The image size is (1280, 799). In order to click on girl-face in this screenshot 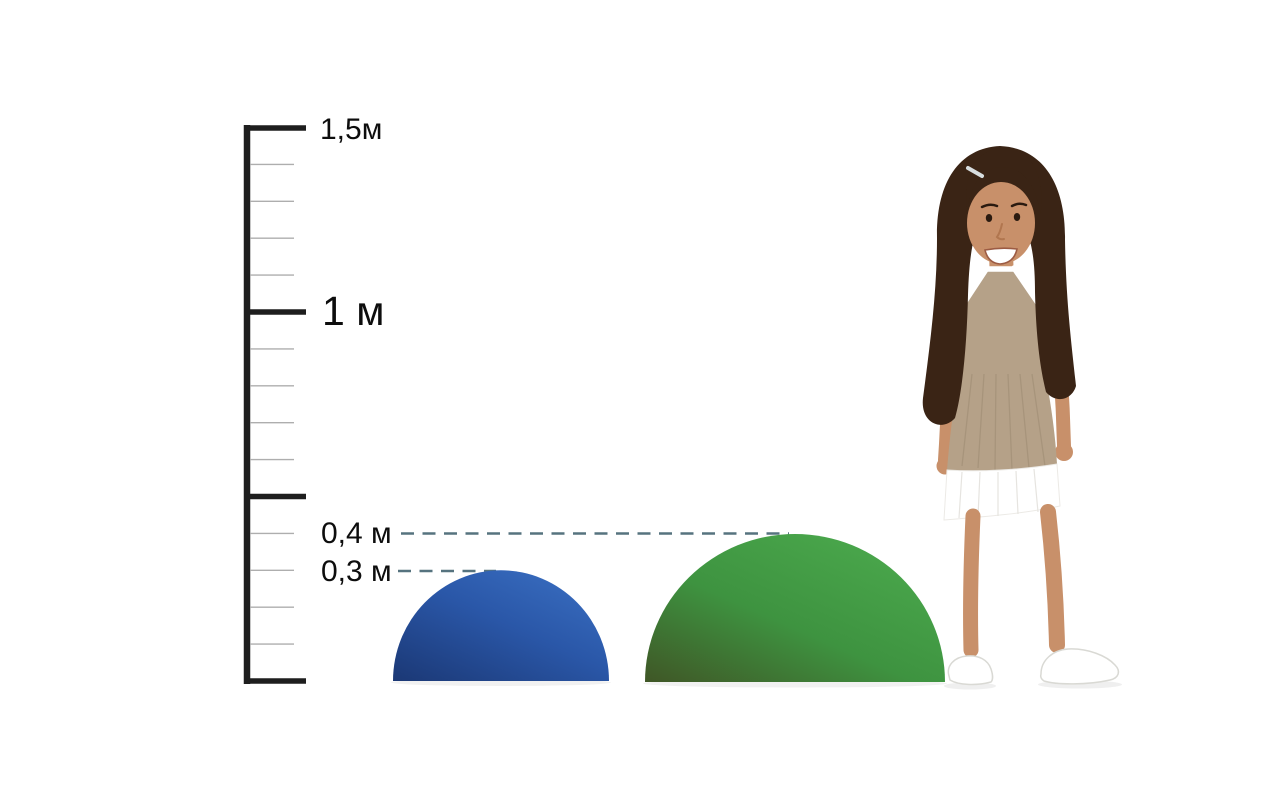, I will do `click(1001, 223)`.